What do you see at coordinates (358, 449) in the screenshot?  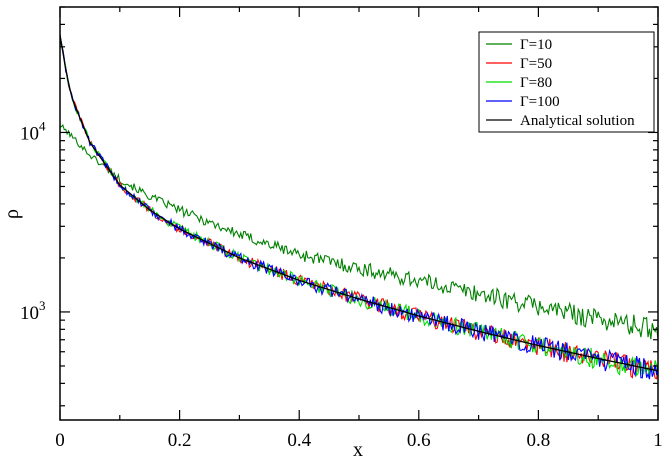 I see `x-axis-title: x` at bounding box center [358, 449].